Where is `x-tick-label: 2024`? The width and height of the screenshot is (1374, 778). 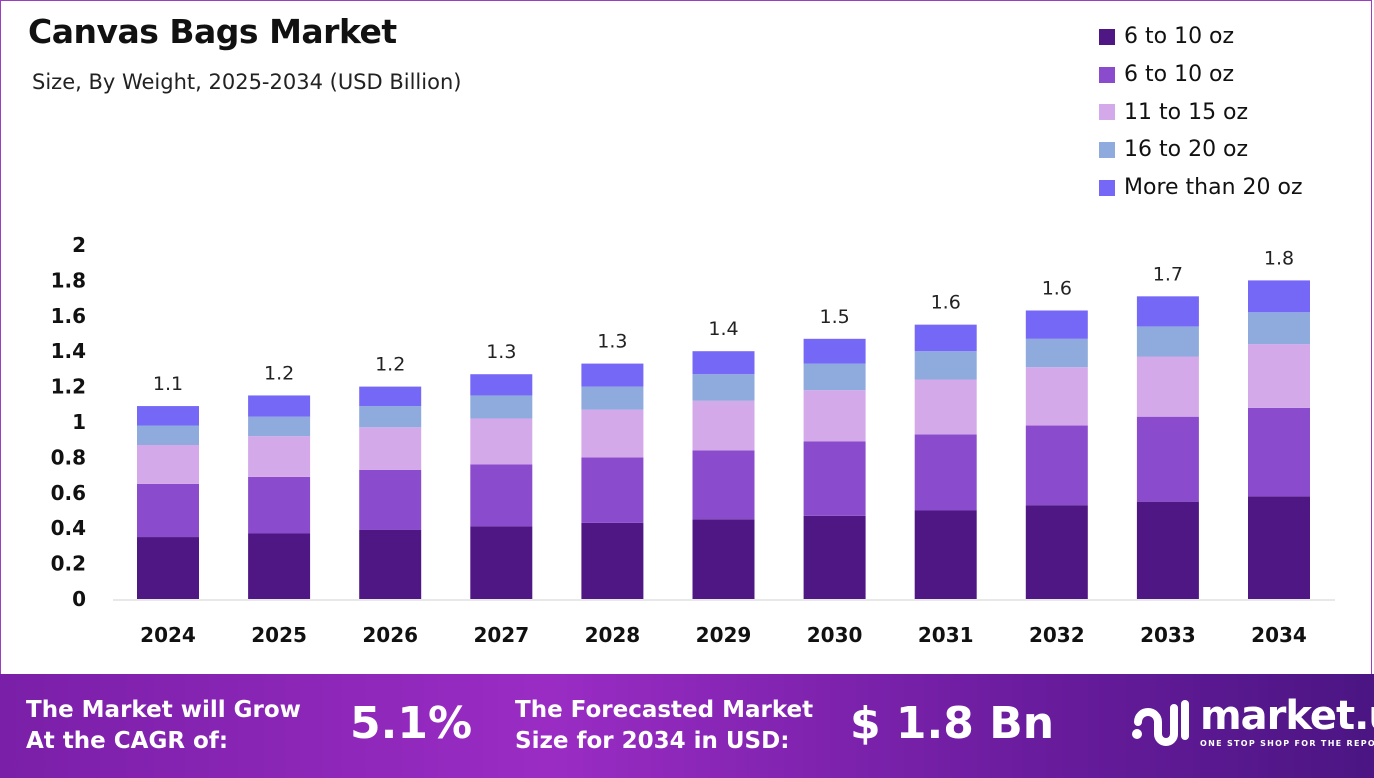 x-tick-label: 2024 is located at coordinates (168, 635).